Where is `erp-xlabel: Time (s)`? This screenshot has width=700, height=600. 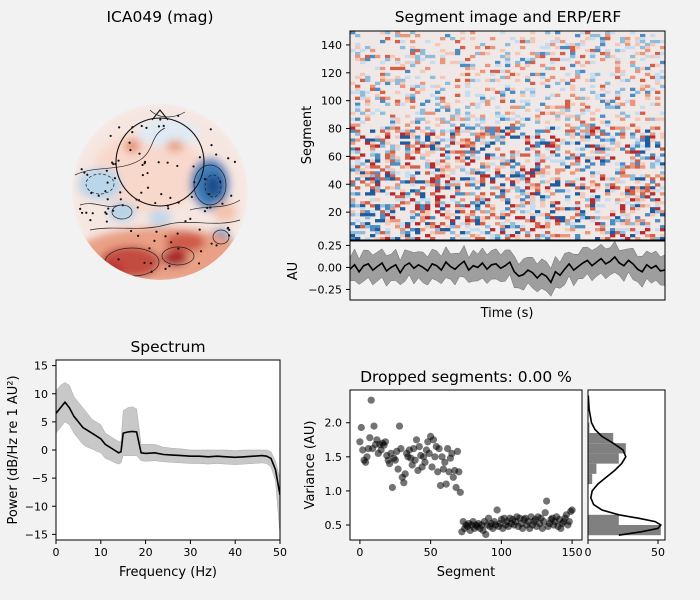
erp-xlabel: Time (s) is located at coordinates (507, 313).